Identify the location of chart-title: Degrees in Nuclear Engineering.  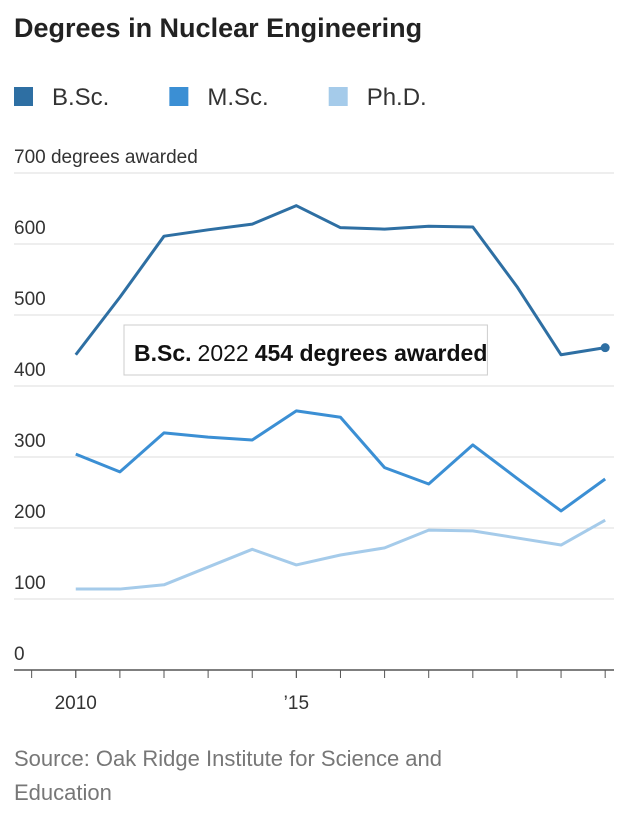
(218, 28).